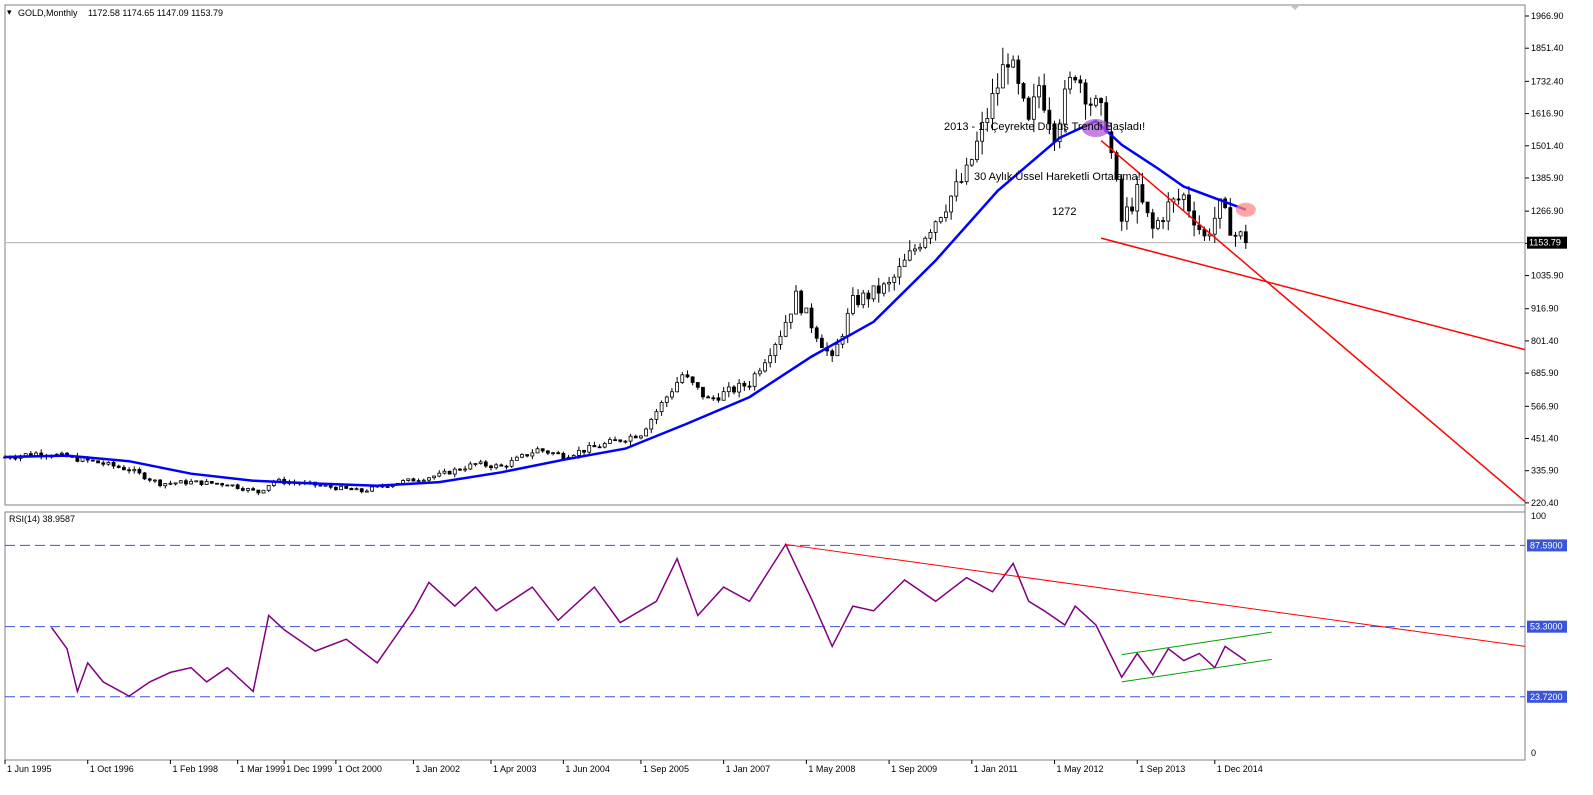 The image size is (1593, 795). What do you see at coordinates (1547, 276) in the screenshot?
I see `price-axis-label: 1035.90` at bounding box center [1547, 276].